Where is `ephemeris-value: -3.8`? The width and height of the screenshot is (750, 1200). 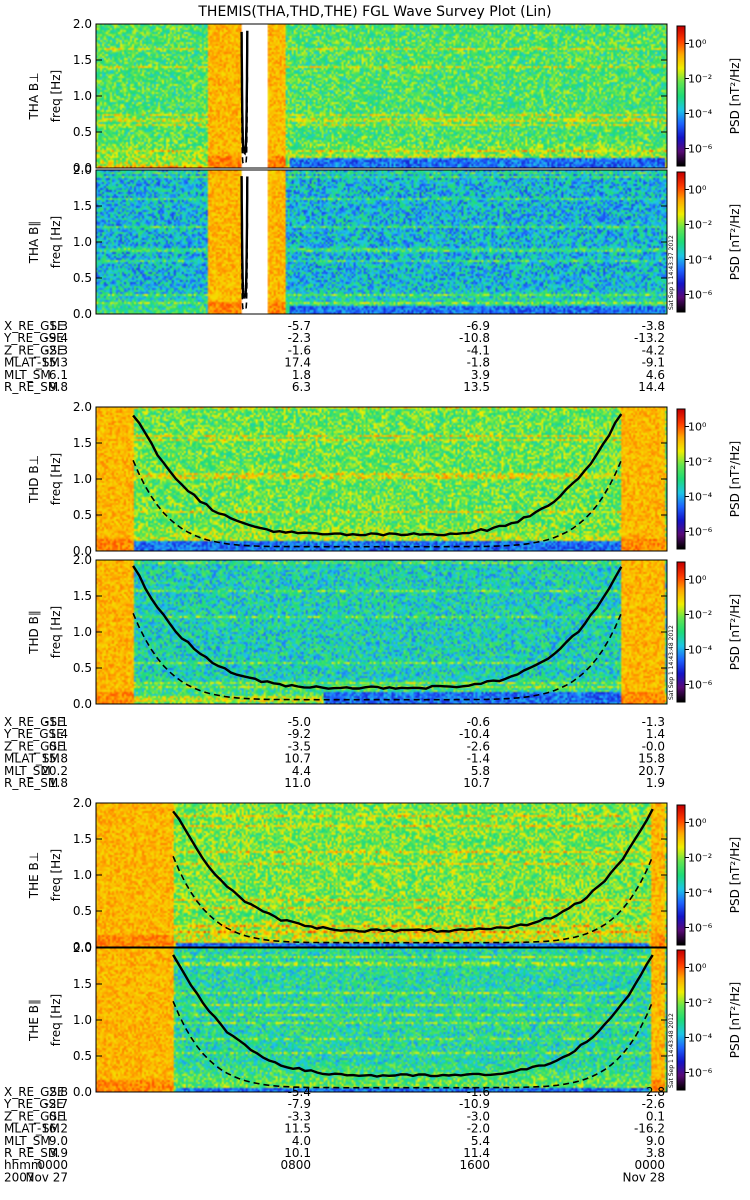
ephemeris-value: -3.8 is located at coordinates (653, 326).